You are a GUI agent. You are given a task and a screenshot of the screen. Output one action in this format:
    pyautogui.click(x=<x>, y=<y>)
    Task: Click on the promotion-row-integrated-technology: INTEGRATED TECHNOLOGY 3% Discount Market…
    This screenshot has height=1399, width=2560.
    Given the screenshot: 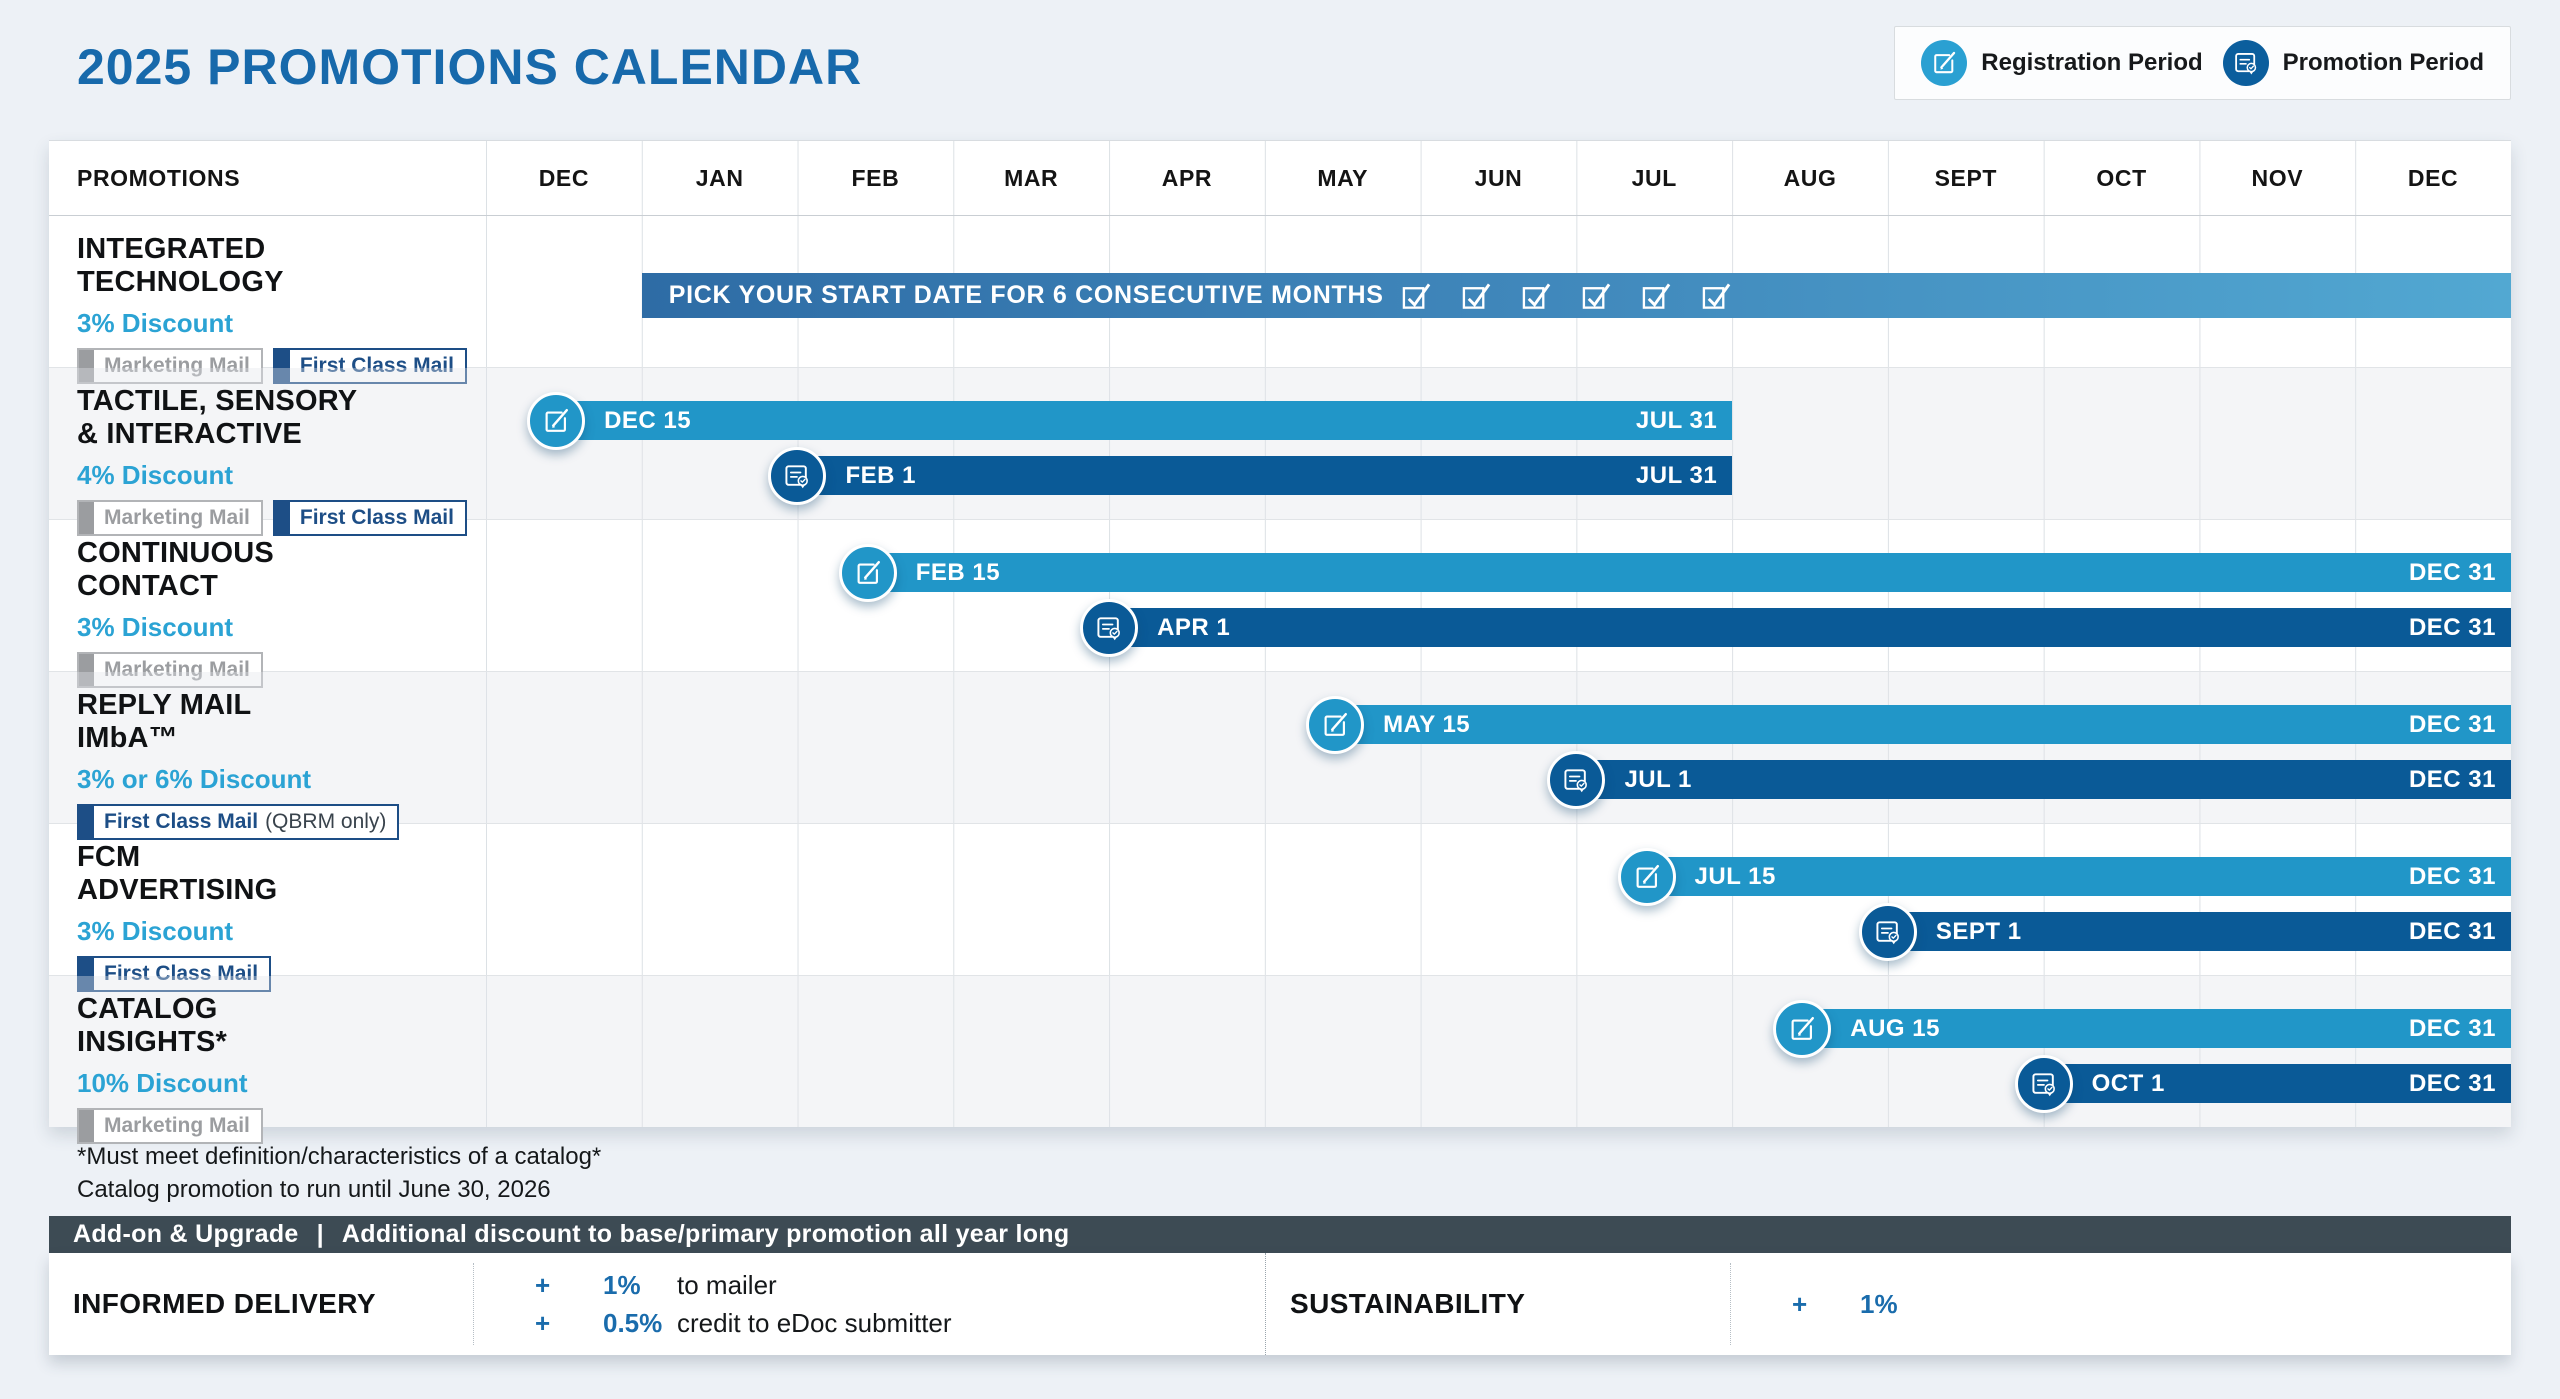 What is the action you would take?
    pyautogui.click(x=1280, y=300)
    